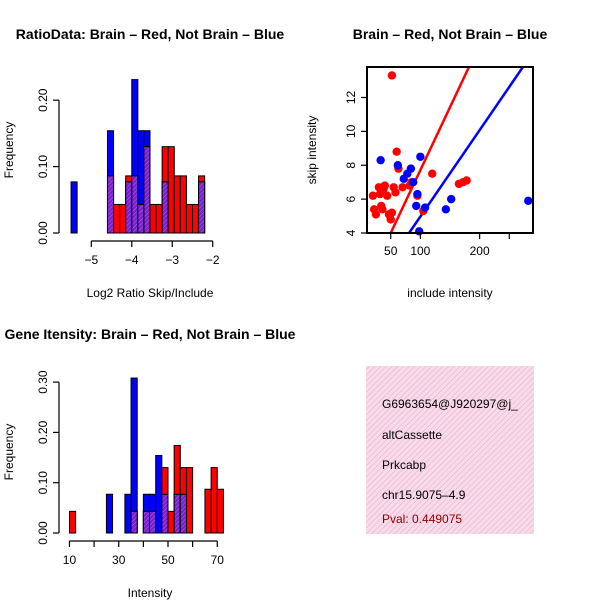 Image resolution: width=600 pixels, height=605 pixels. I want to click on scatter-ylabel: skip intensity, so click(312, 150).